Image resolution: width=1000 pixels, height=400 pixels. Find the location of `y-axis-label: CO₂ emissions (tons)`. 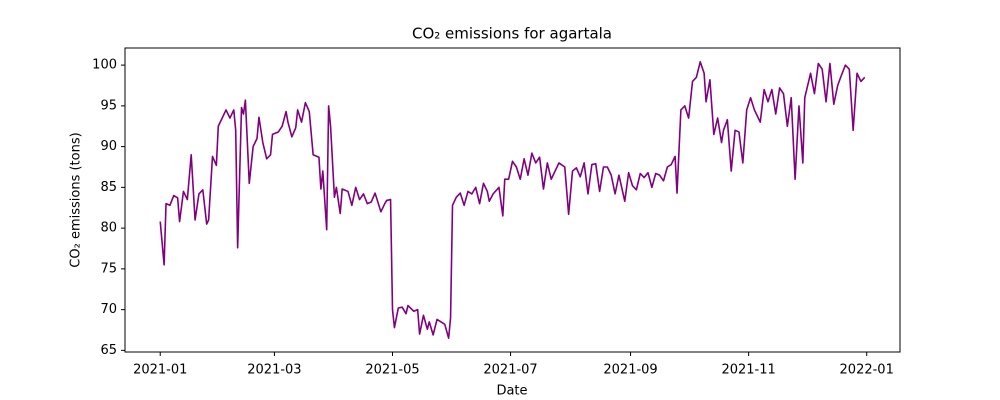

y-axis-label: CO₂ emissions (tons) is located at coordinates (76, 199).